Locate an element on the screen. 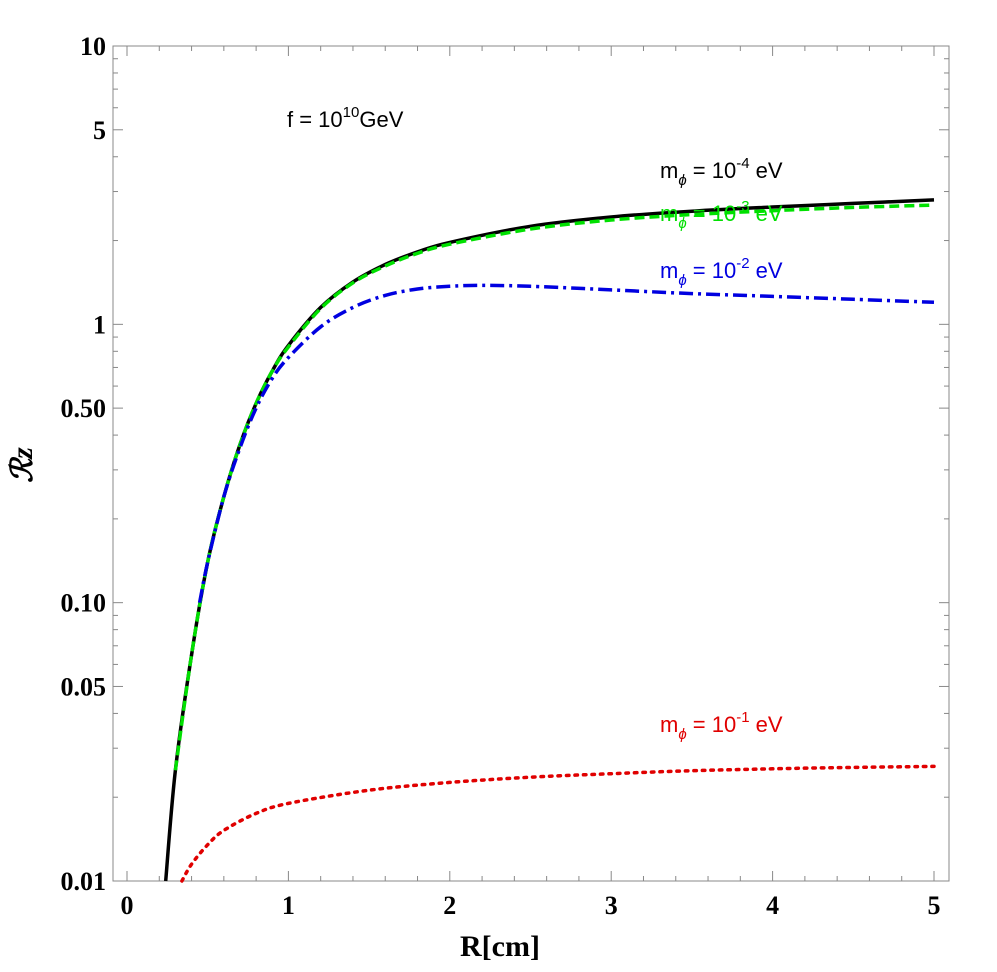  annotation-f-suffix: GeV is located at coordinates (381, 119).